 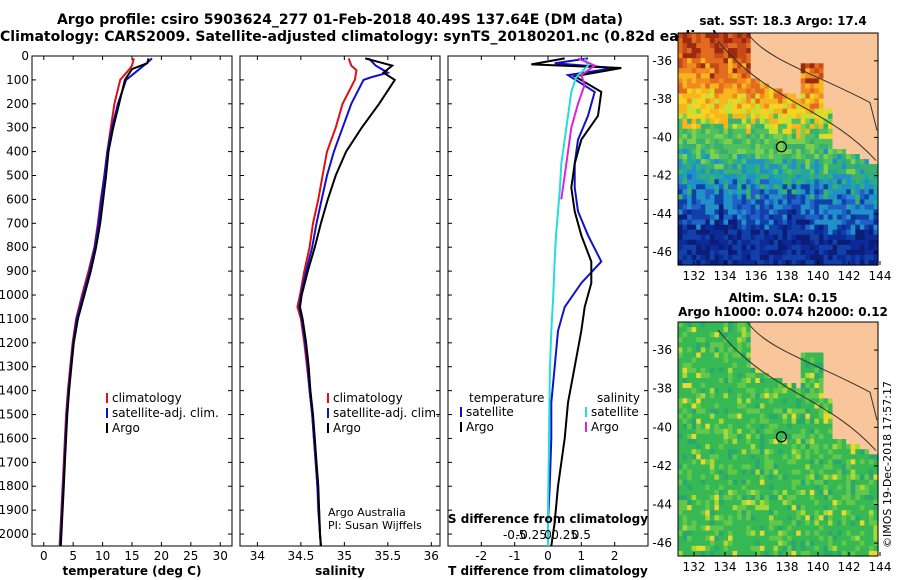 I want to click on x-tick-label: 35, so click(x=344, y=556).